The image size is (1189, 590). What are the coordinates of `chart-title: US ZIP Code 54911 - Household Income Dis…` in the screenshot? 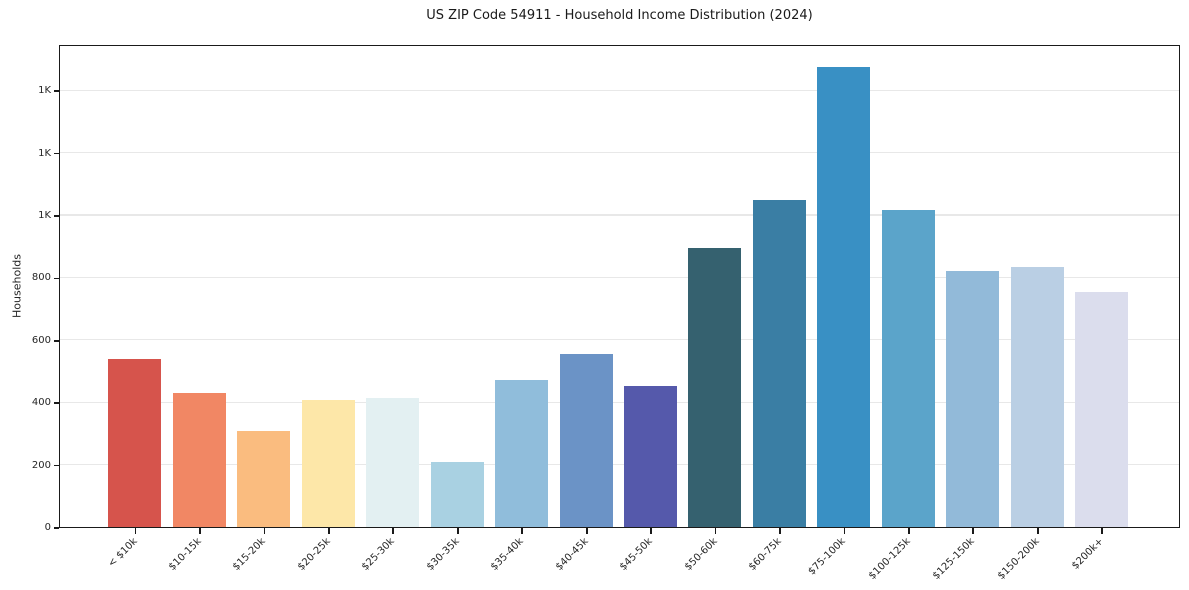 It's located at (619, 15).